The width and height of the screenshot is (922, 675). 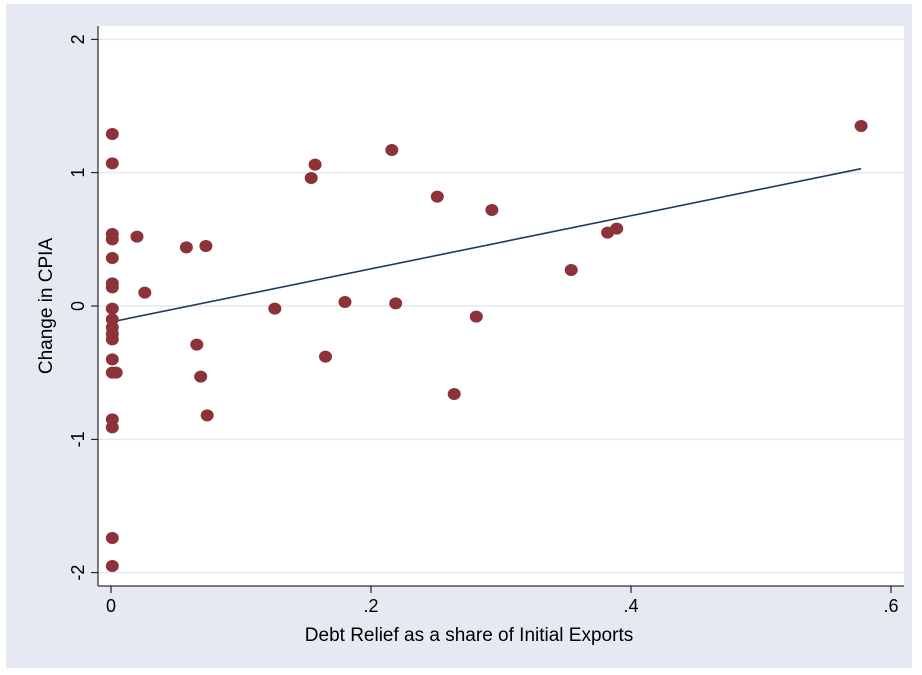 I want to click on y-tick-label: -1, so click(x=78, y=439).